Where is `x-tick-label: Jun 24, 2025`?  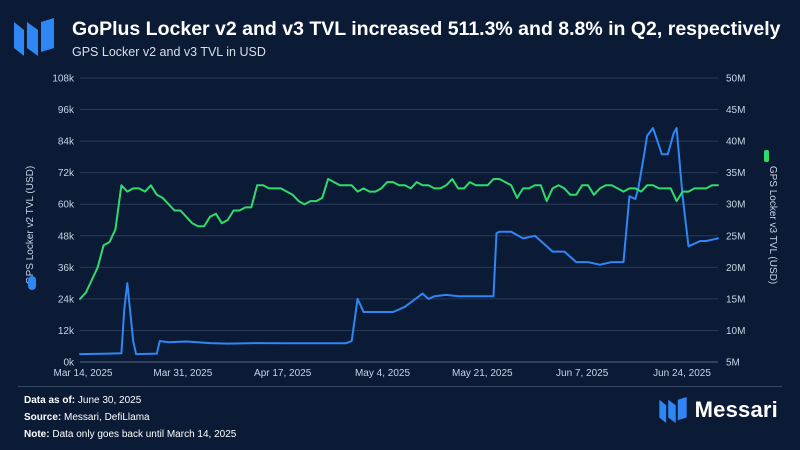
x-tick-label: Jun 24, 2025 is located at coordinates (682, 373).